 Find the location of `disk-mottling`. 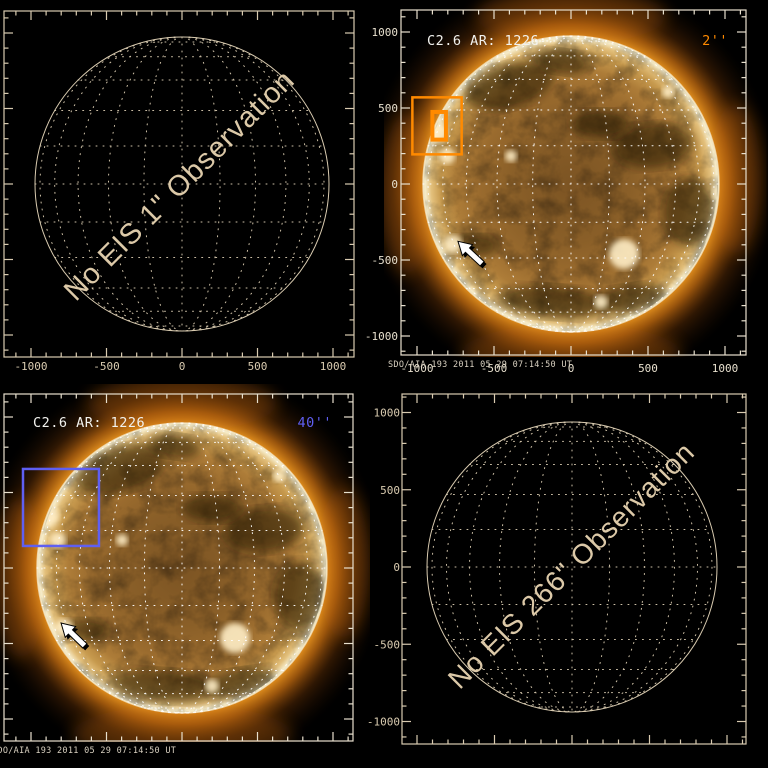

disk-mottling is located at coordinates (182, 568).